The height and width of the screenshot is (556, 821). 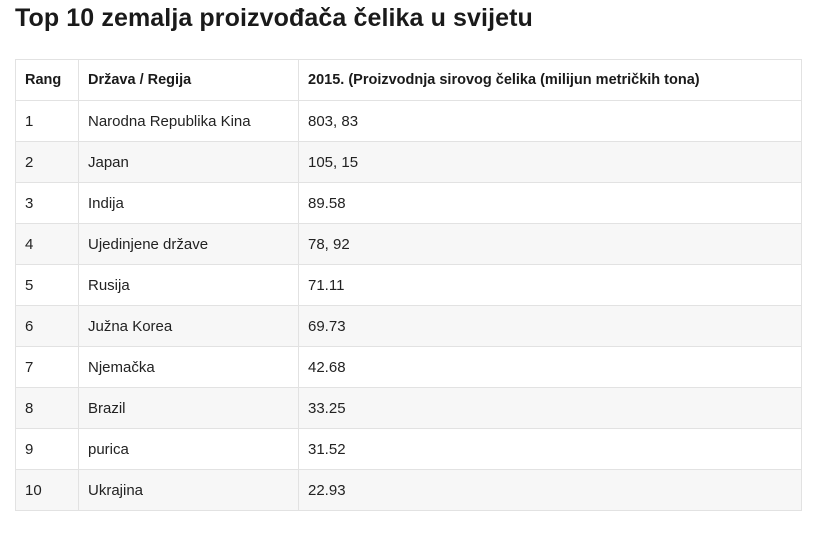 I want to click on cell-production: 71.11, so click(x=550, y=285).